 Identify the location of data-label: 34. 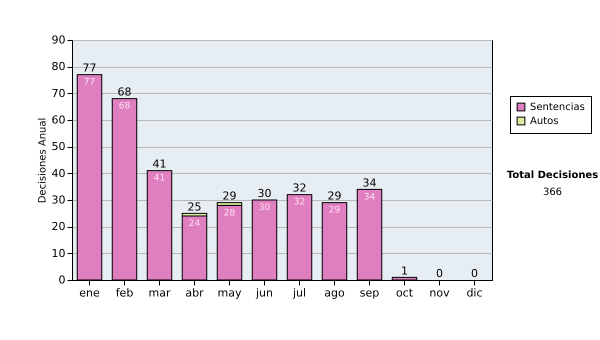
(370, 197).